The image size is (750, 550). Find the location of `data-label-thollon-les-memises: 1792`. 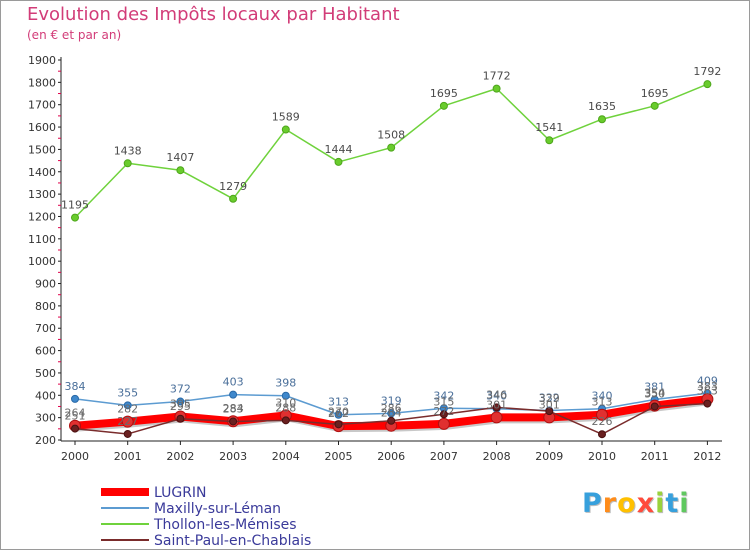

data-label-thollon-les-memises: 1792 is located at coordinates (707, 71).